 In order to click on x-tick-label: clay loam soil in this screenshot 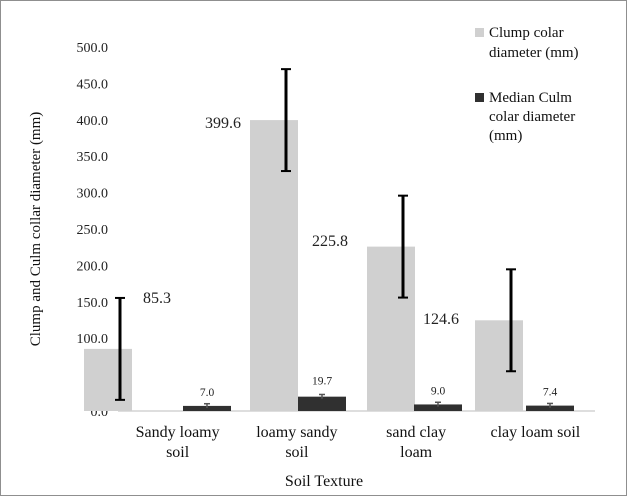, I will do `click(535, 432)`.